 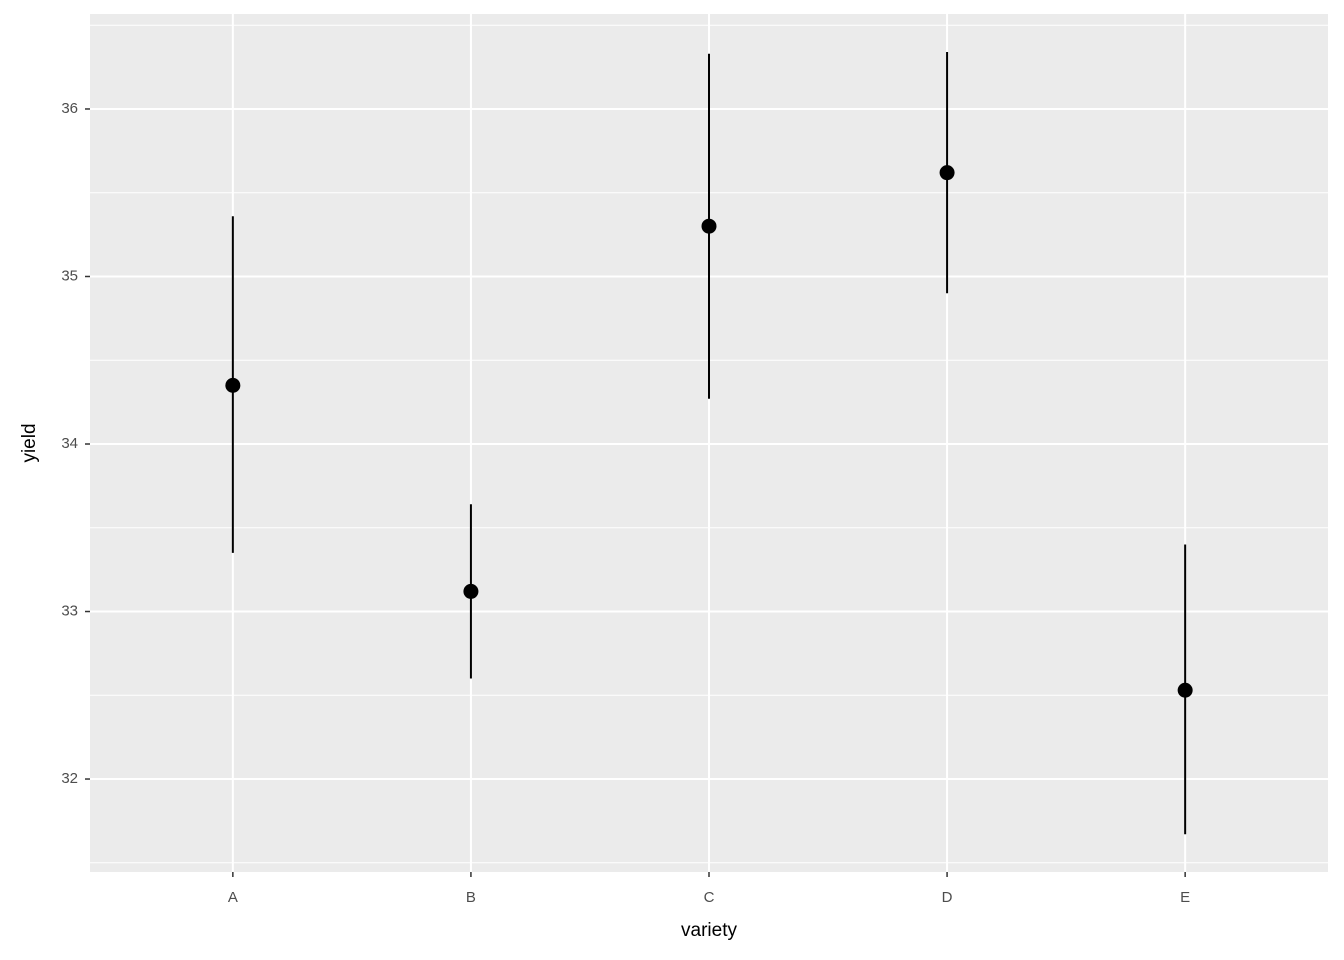 I want to click on x-tick-label: E, so click(x=1185, y=897).